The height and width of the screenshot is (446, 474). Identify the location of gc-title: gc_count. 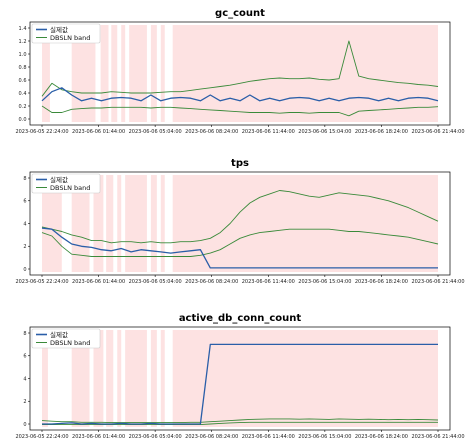
(240, 13).